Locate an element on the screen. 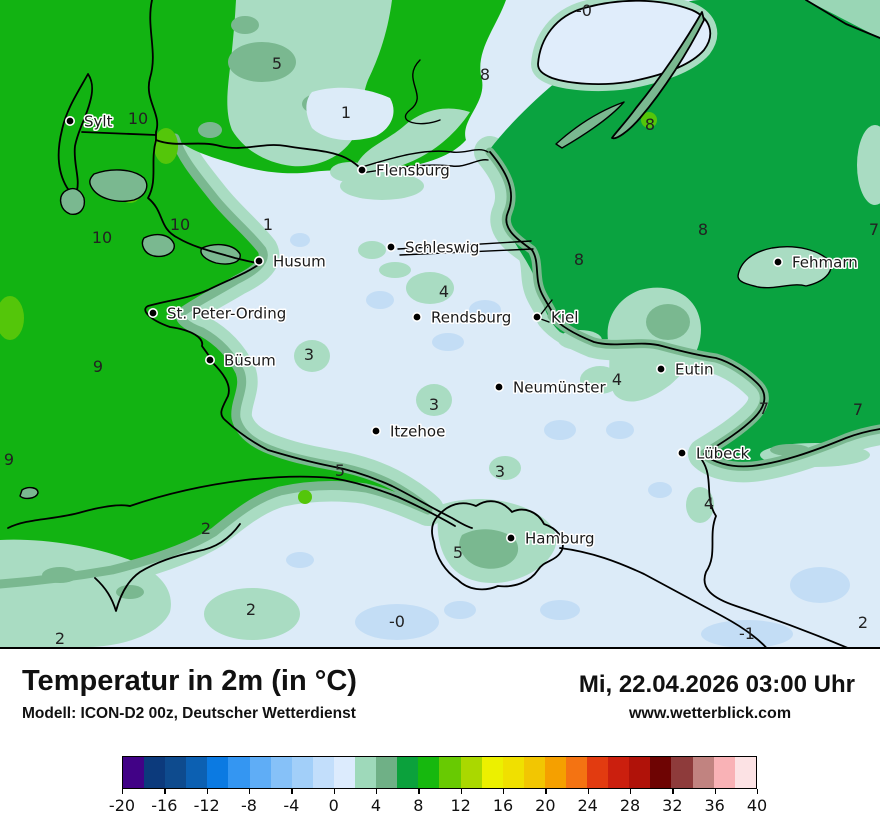  temp-label: 3 is located at coordinates (309, 354).